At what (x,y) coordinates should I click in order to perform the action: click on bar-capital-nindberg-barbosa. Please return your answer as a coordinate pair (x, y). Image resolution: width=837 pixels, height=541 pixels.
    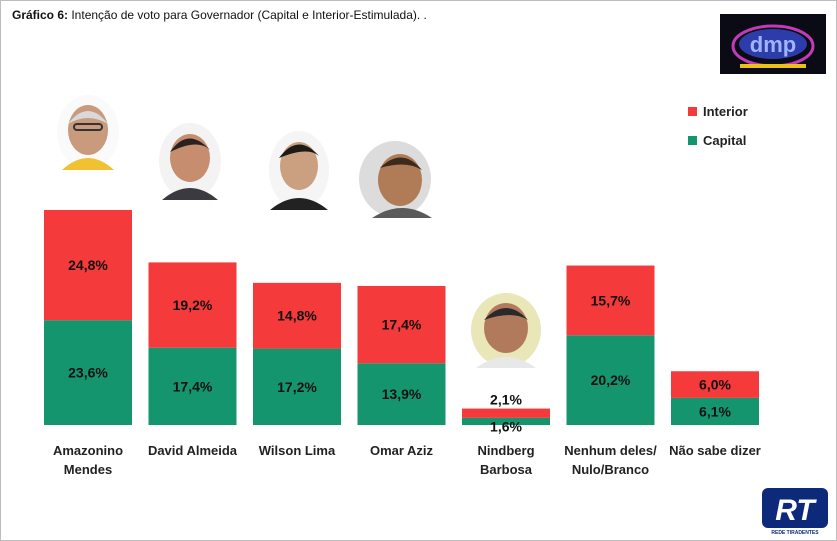
    Looking at the image, I should click on (506, 421).